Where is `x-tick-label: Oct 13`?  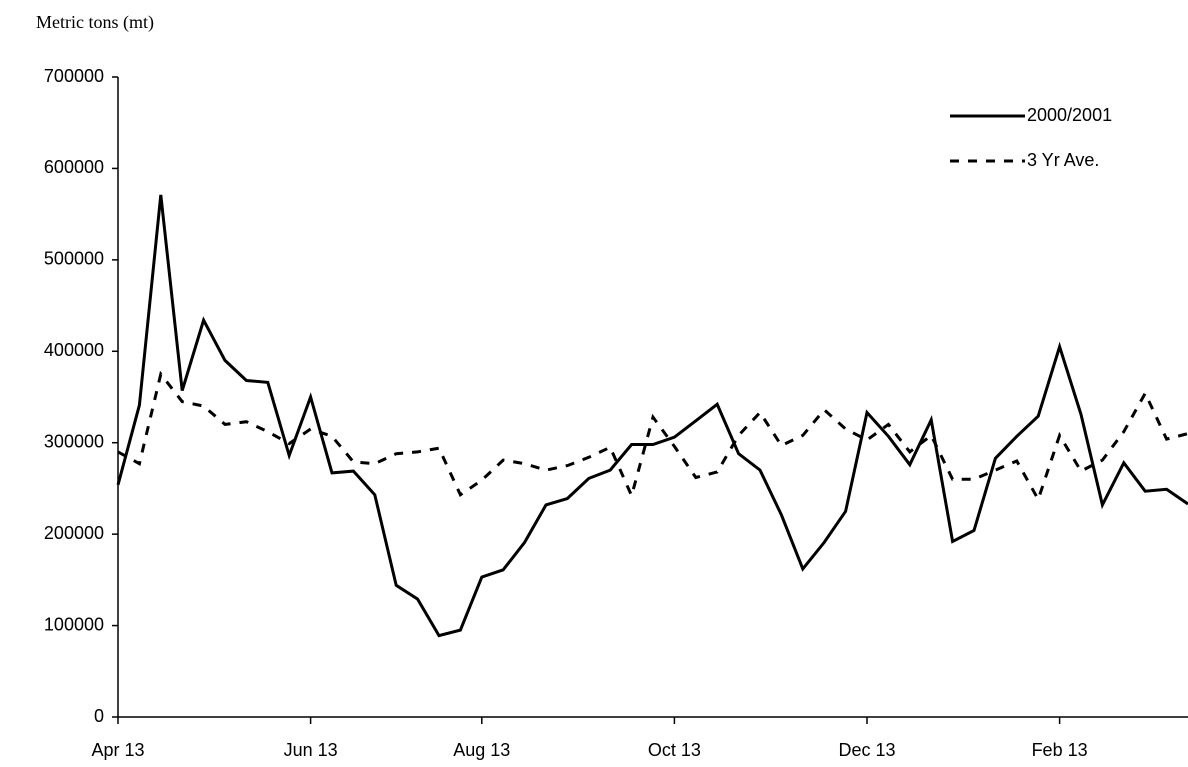
x-tick-label: Oct 13 is located at coordinates (674, 750).